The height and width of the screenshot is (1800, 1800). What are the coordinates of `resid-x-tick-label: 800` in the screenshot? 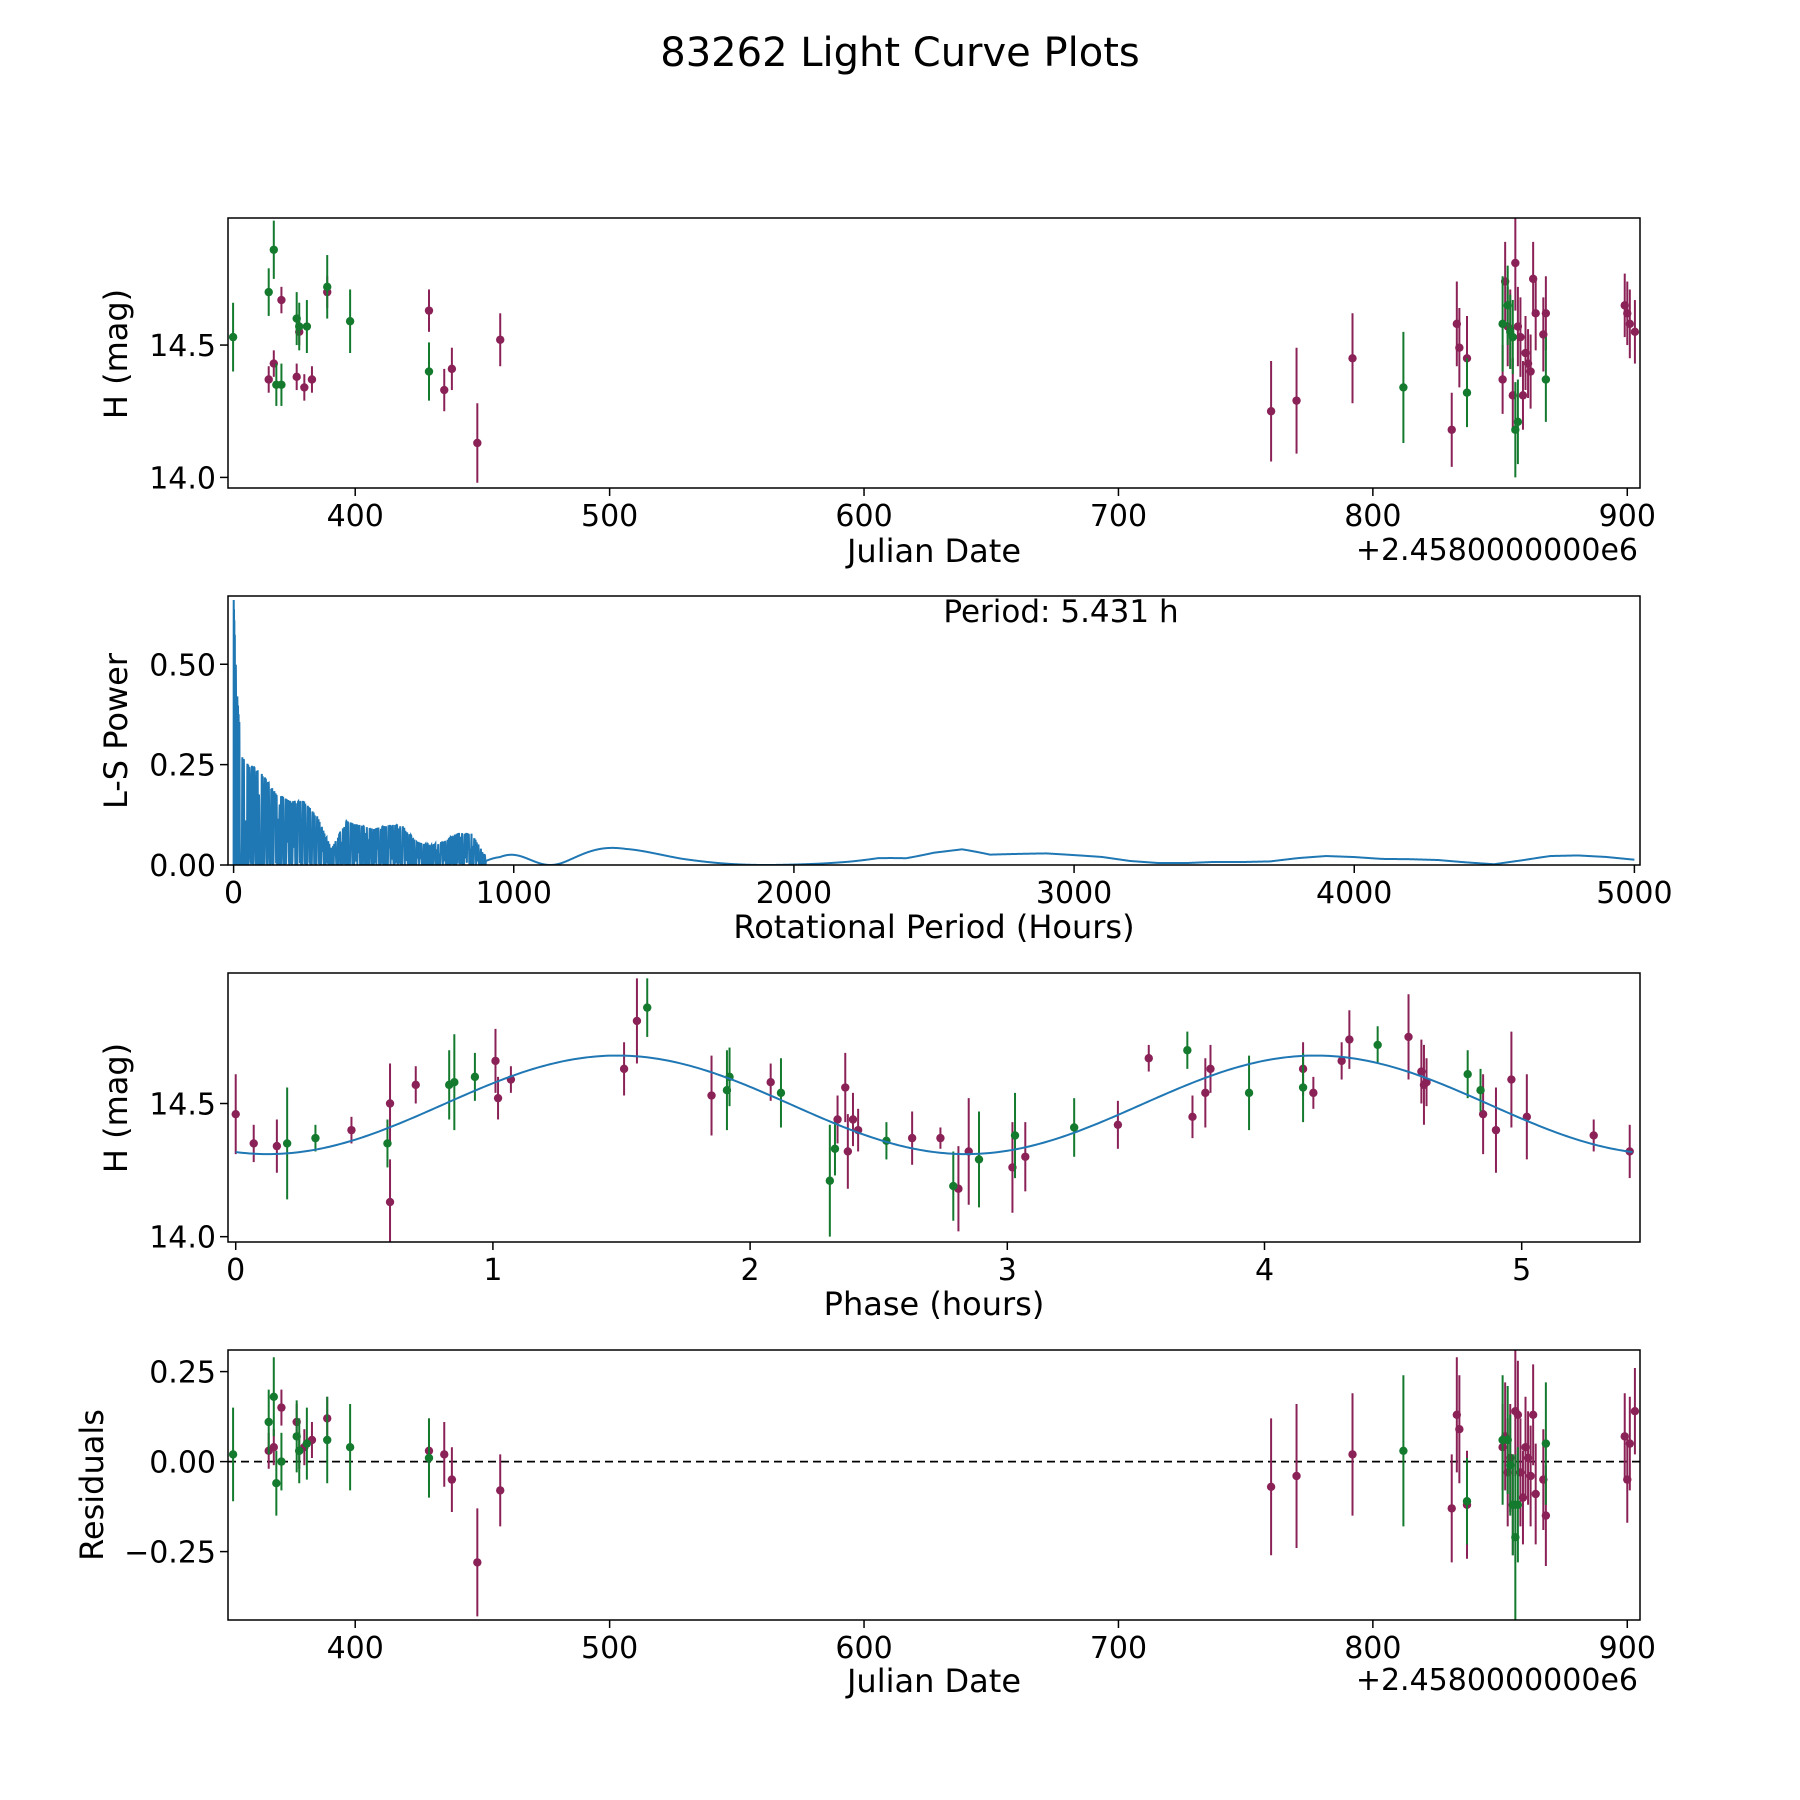 It's located at (1372, 1648).